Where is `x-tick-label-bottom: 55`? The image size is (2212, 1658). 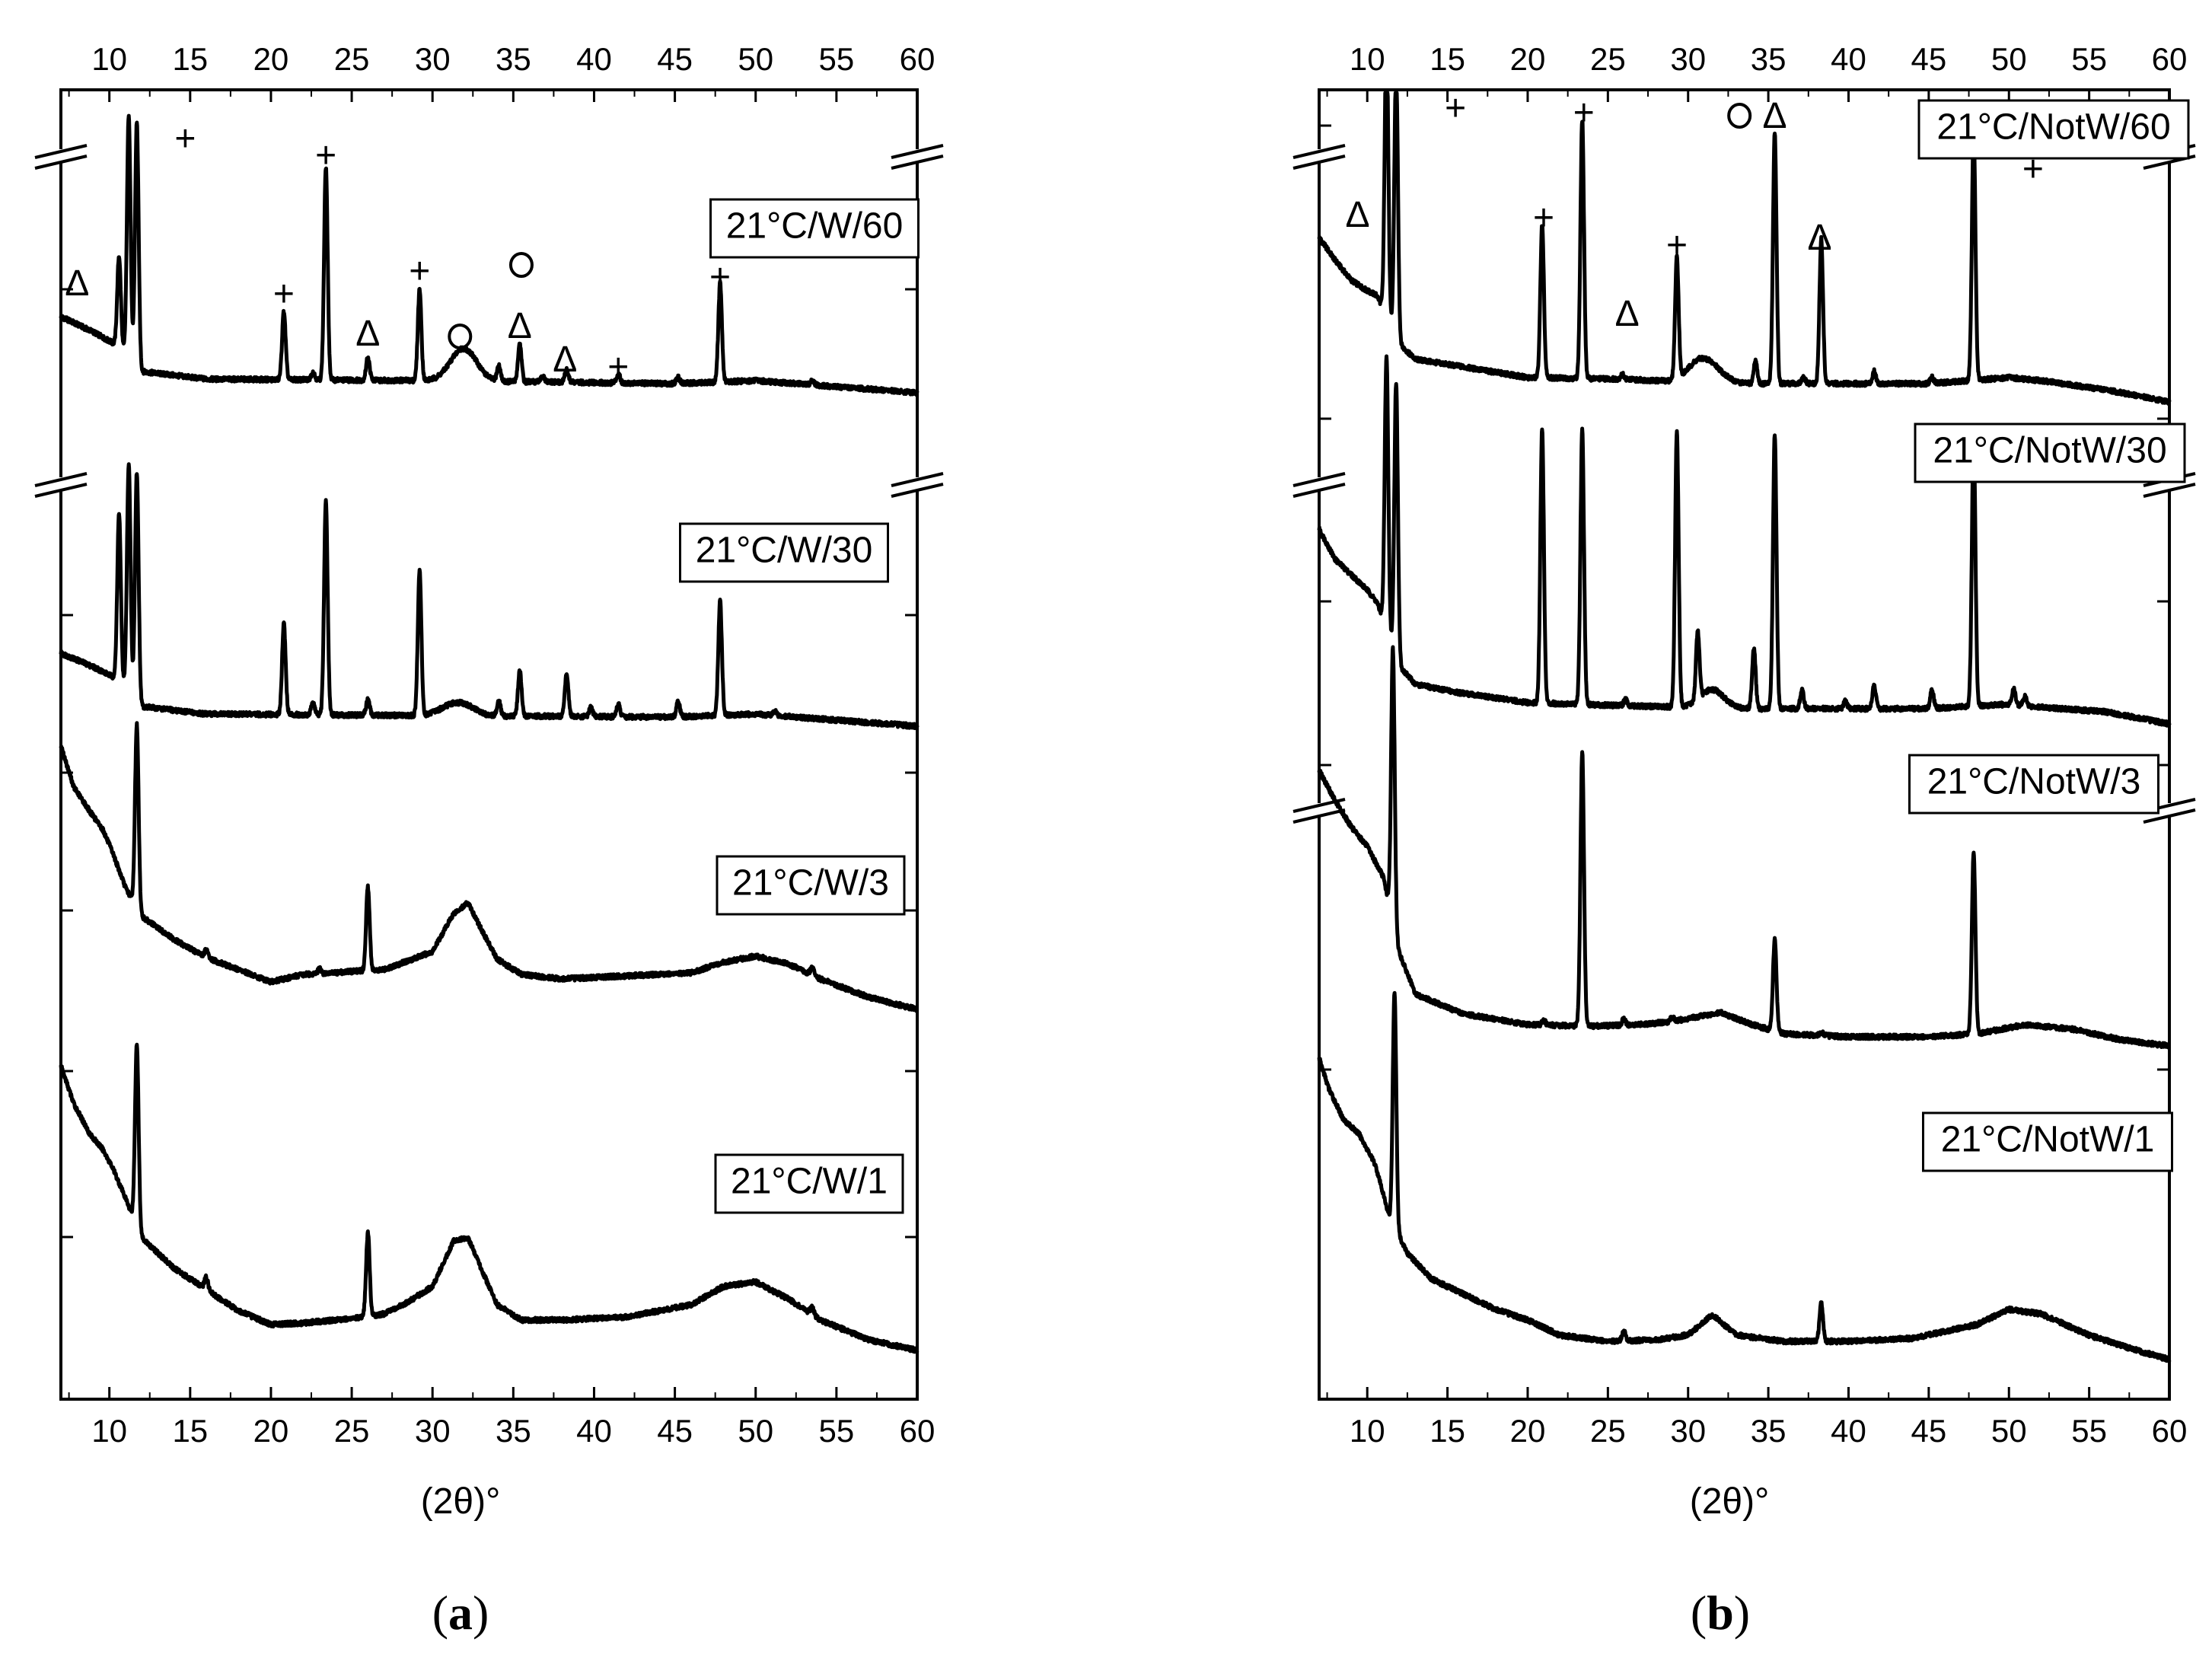 x-tick-label-bottom: 55 is located at coordinates (2089, 1431).